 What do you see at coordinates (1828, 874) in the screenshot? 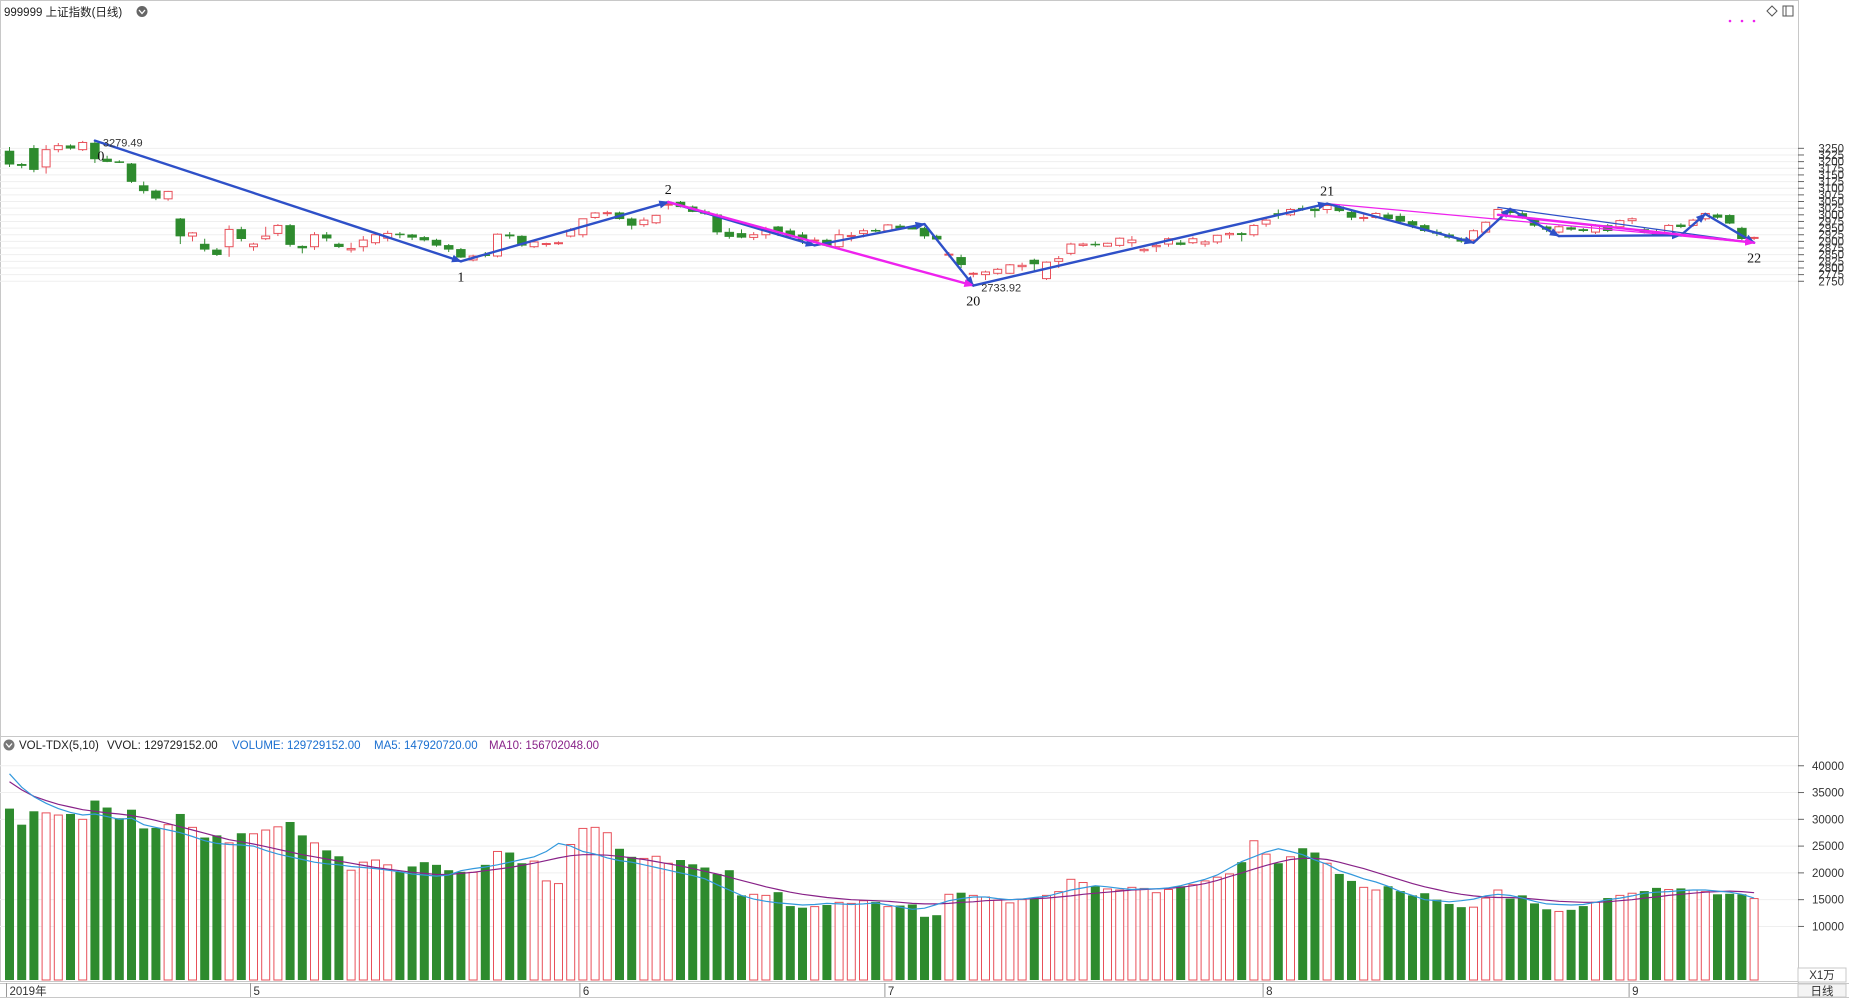
I see `volume-tick-label: 20000` at bounding box center [1828, 874].